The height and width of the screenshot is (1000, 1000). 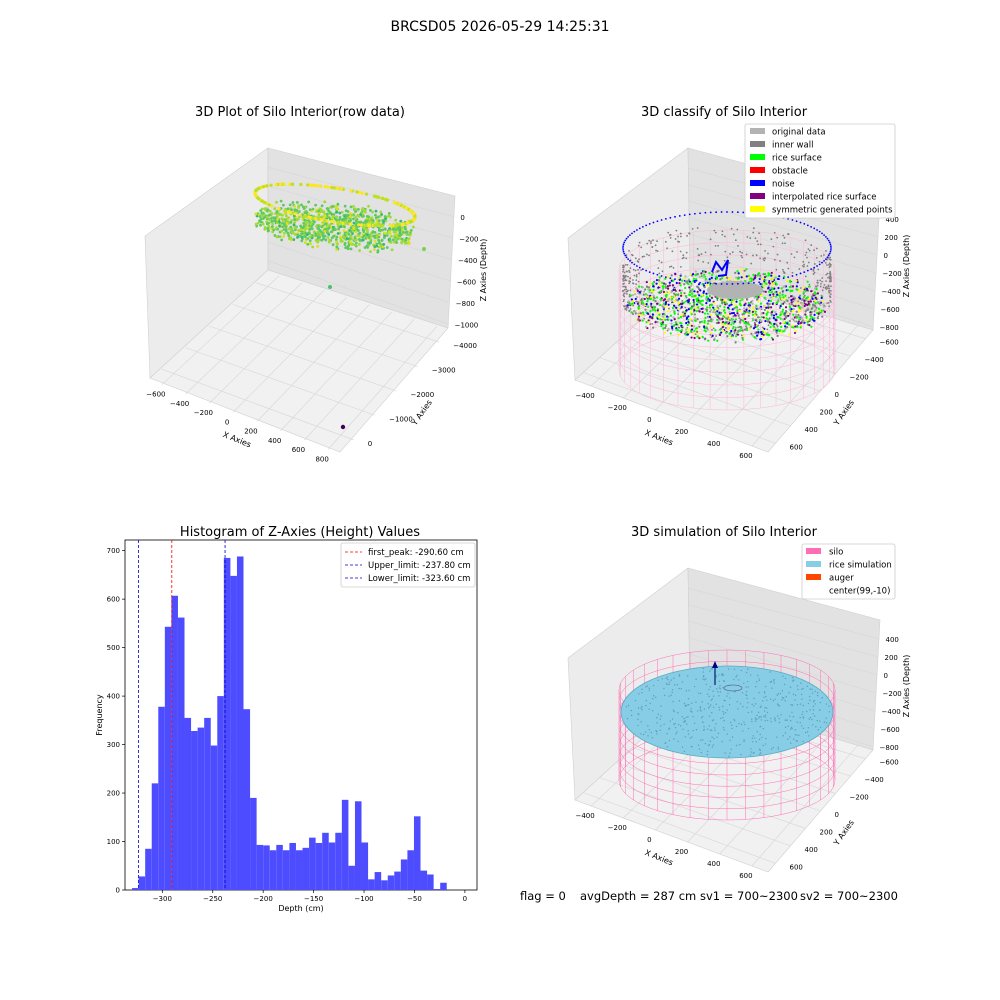 What do you see at coordinates (300, 908) in the screenshot?
I see `panel3-x-label: Depth (cm)` at bounding box center [300, 908].